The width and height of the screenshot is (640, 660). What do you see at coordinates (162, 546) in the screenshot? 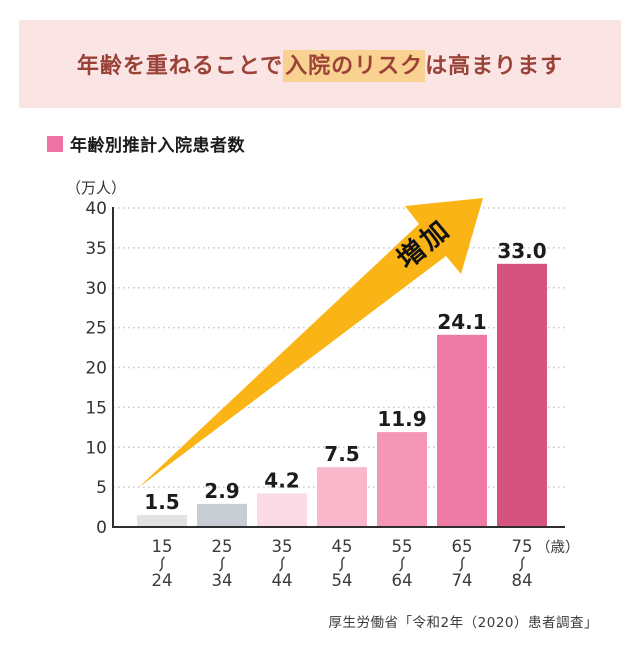
I see `x-category-from: 15` at bounding box center [162, 546].